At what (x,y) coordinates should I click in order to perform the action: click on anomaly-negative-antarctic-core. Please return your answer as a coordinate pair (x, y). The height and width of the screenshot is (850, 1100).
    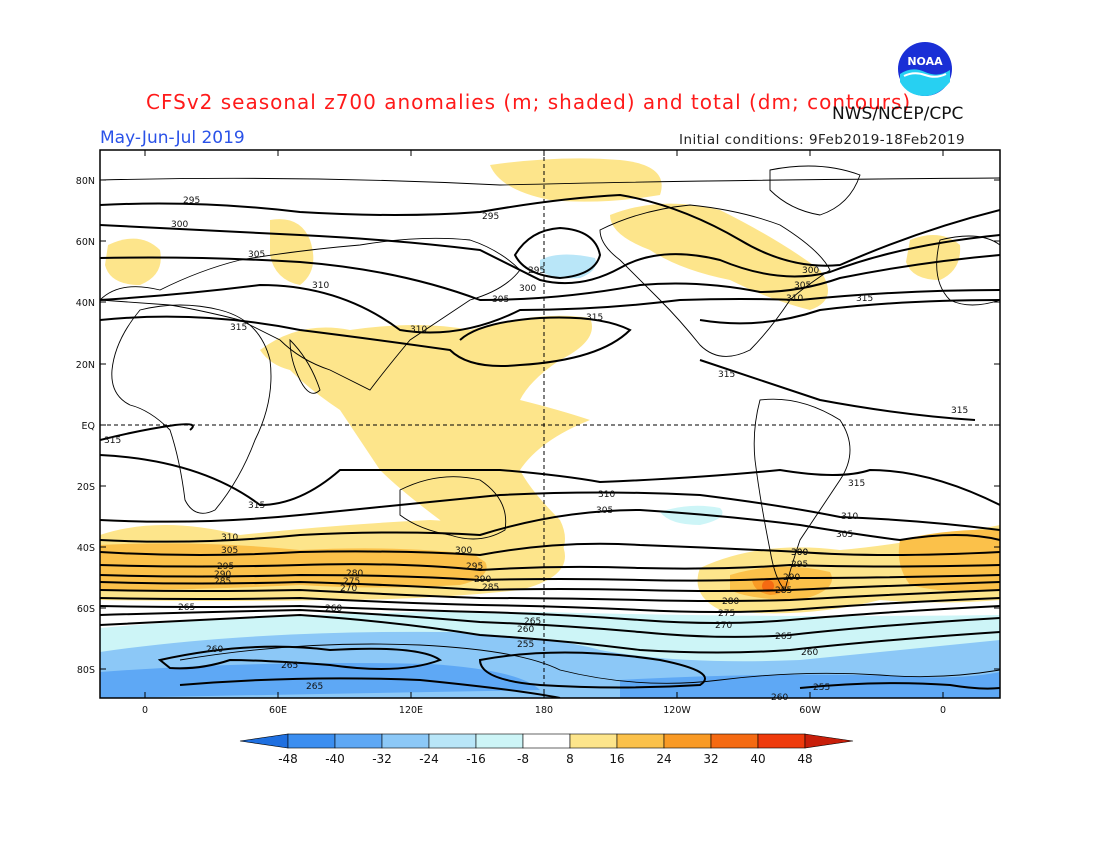
    Looking at the image, I should click on (320, 680).